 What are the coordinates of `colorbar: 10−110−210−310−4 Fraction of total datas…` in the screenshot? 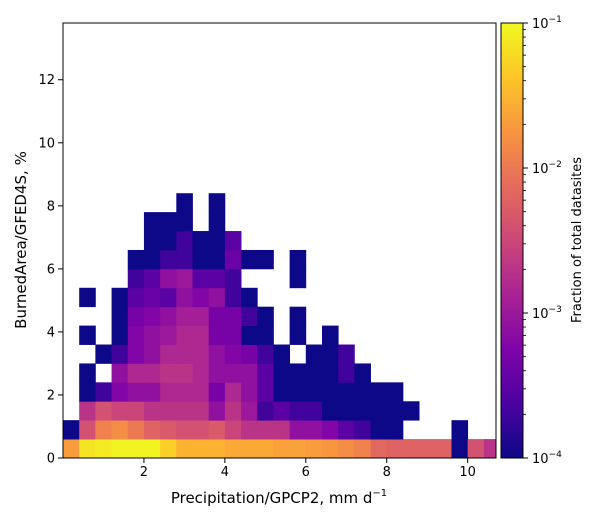 It's located at (542, 241).